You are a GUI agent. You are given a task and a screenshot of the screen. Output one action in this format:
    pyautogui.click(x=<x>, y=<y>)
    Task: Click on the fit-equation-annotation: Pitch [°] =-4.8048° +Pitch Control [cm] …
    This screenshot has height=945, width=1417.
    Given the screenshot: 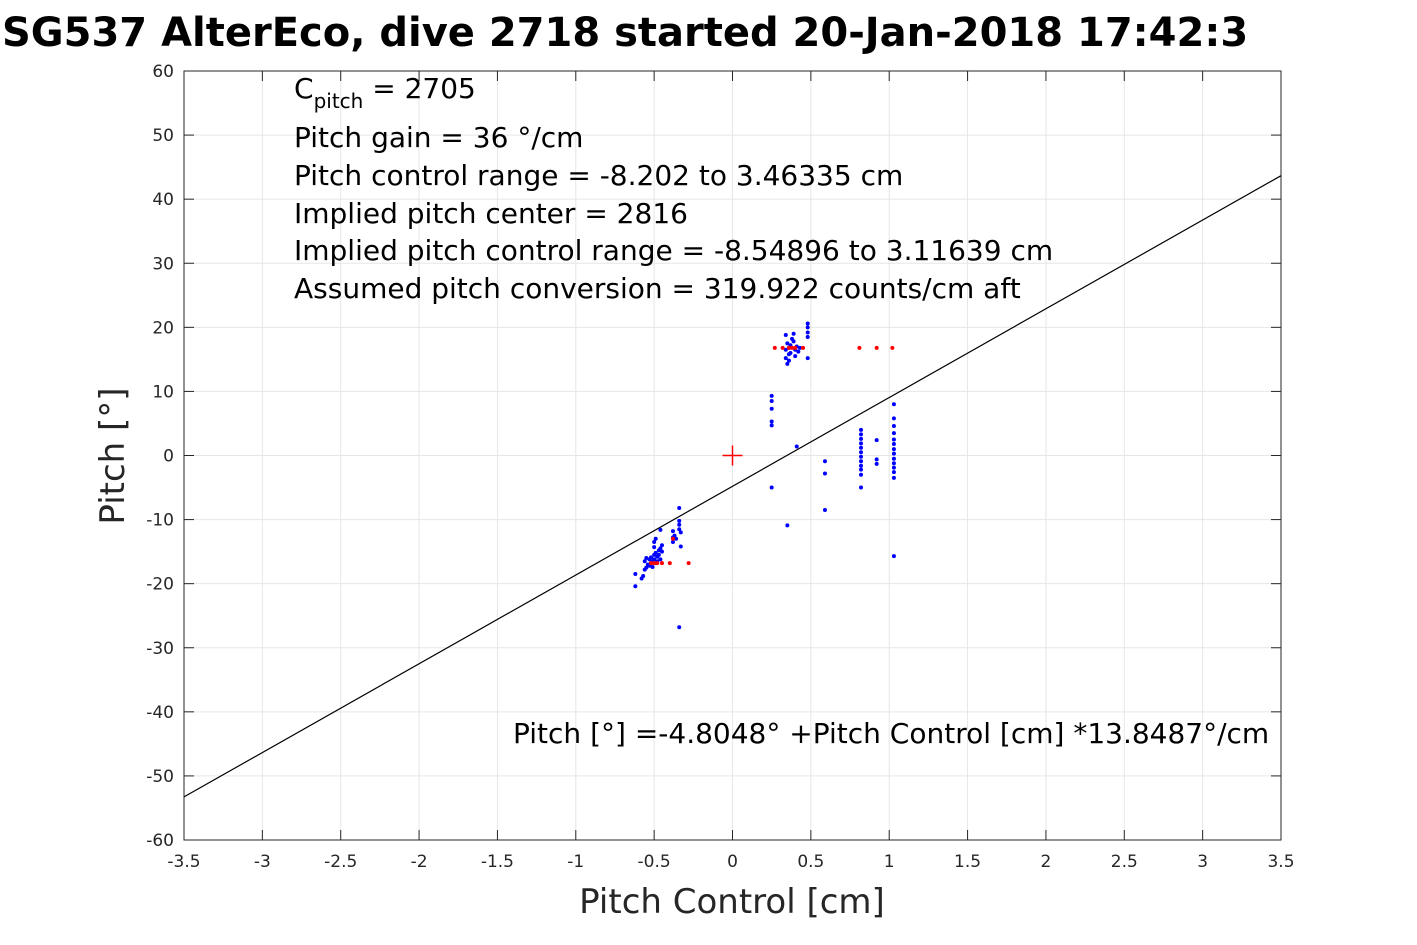 What is the action you would take?
    pyautogui.click(x=891, y=733)
    